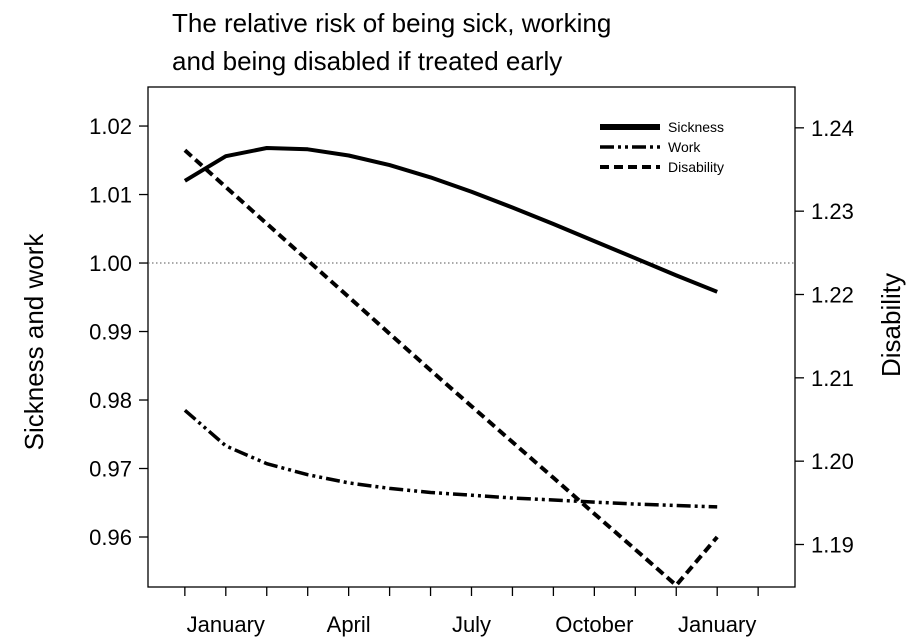 Image resolution: width=911 pixels, height=640 pixels. Describe the element at coordinates (662, 147) in the screenshot. I see `legend: Sickness Work Disability` at that location.